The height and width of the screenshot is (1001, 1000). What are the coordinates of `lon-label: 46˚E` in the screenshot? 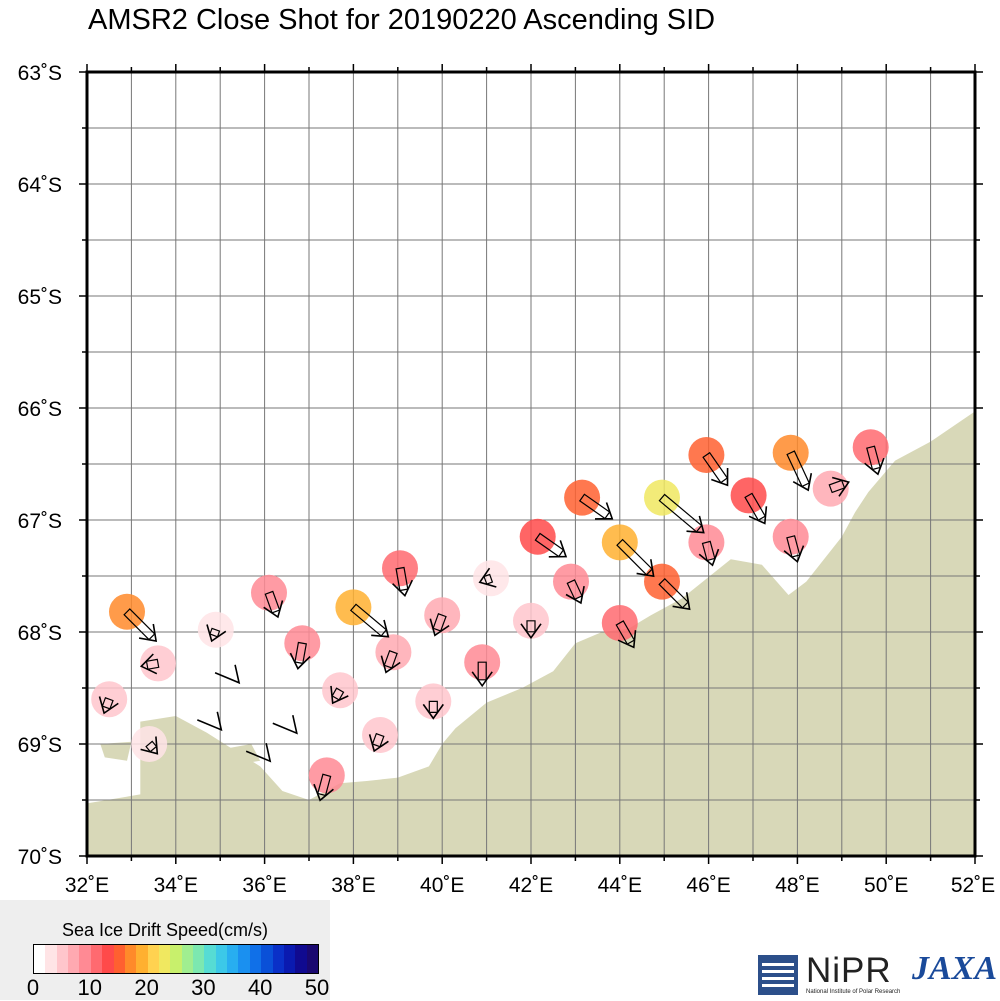 It's located at (708, 885).